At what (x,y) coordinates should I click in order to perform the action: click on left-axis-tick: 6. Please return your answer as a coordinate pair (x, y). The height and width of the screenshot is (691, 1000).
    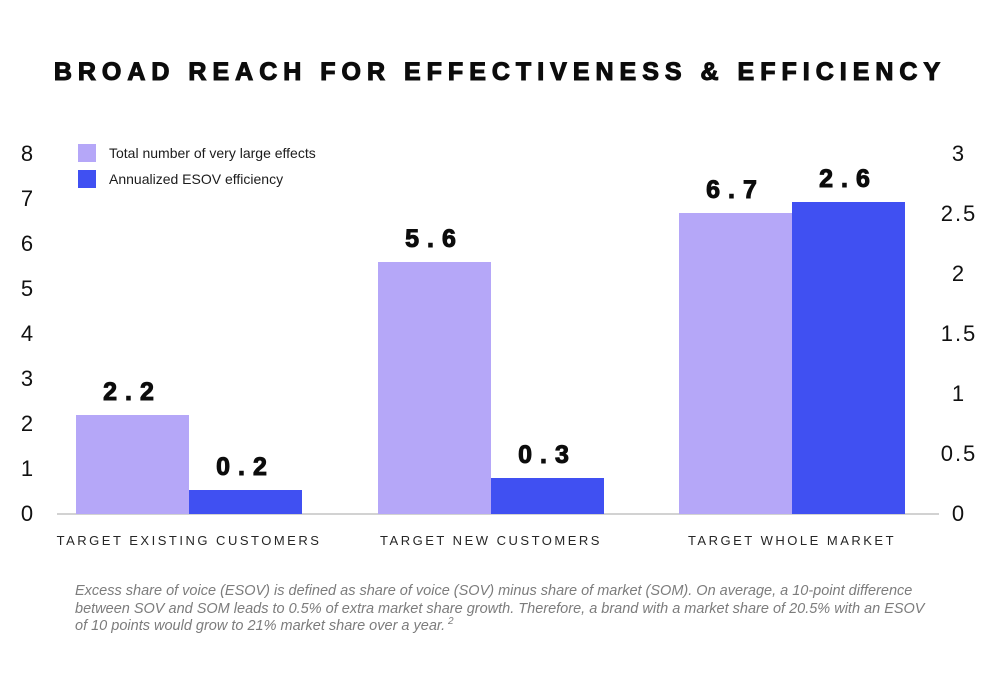
    Looking at the image, I should click on (28, 243).